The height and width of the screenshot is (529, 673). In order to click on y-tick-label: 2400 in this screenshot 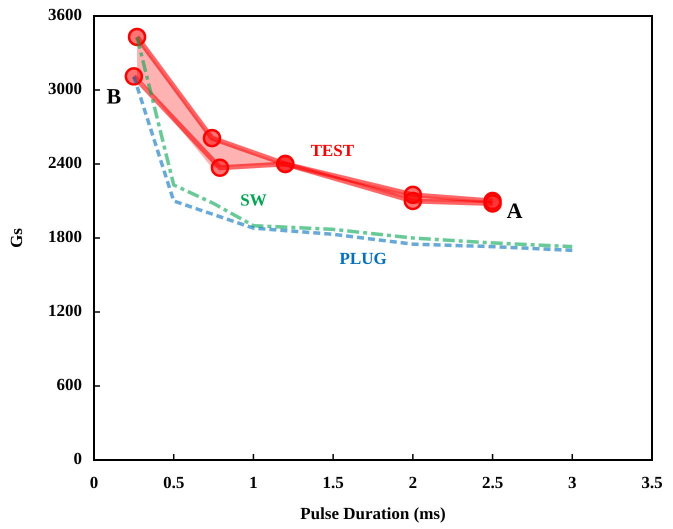, I will do `click(65, 162)`.